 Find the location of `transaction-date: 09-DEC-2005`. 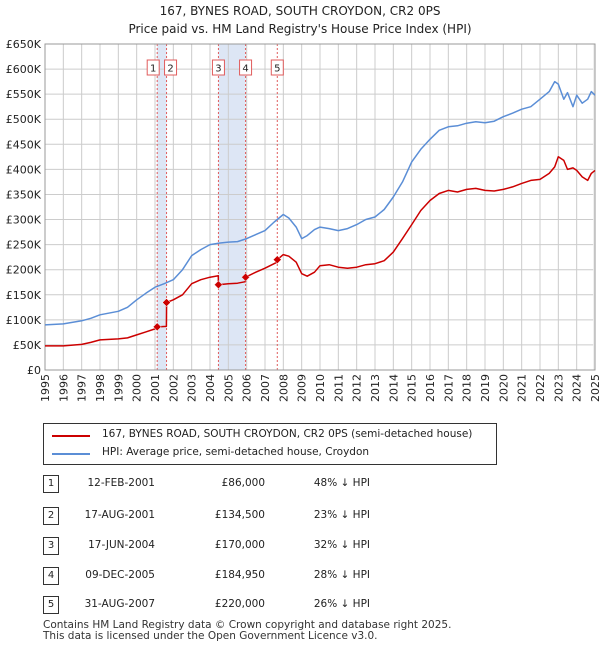

transaction-date: 09-DEC-2005 is located at coordinates (120, 575).